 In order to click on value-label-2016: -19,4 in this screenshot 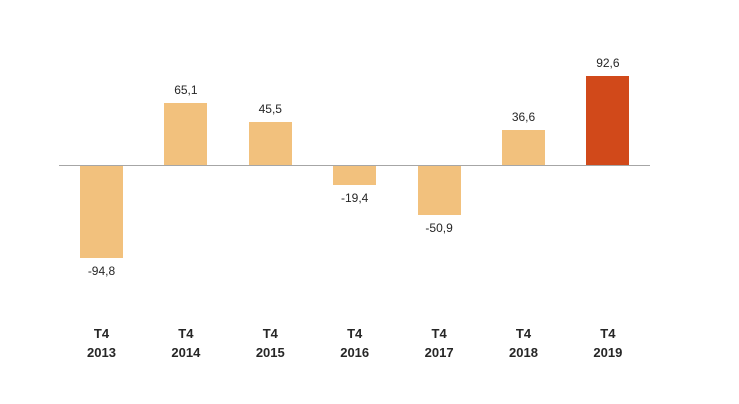, I will do `click(355, 197)`.